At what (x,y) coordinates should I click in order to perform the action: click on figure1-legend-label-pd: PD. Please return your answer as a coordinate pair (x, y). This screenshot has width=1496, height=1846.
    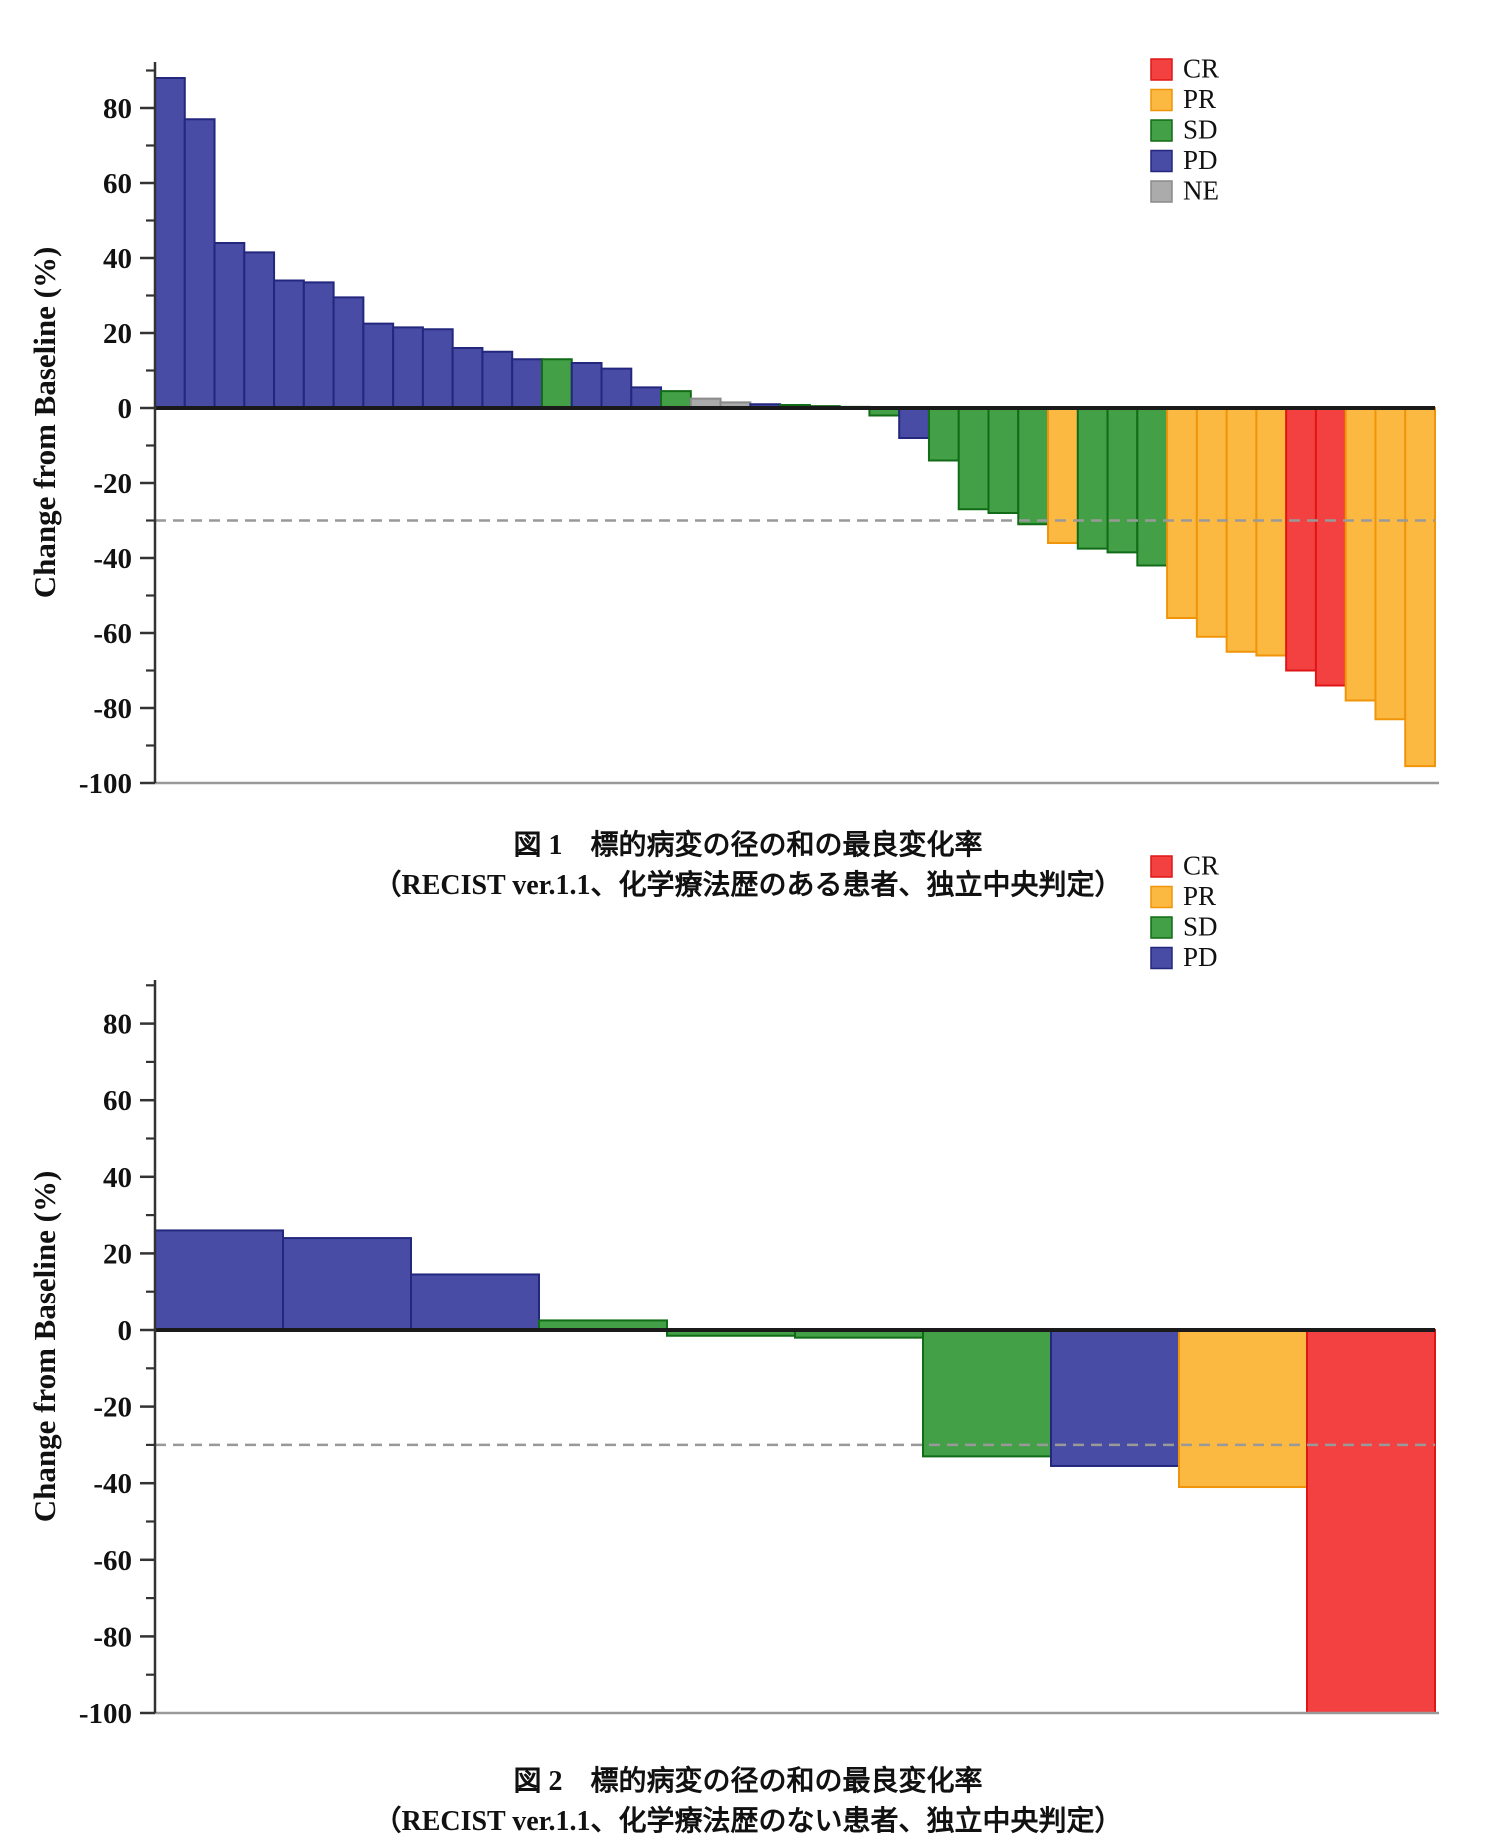
    Looking at the image, I should click on (1200, 160).